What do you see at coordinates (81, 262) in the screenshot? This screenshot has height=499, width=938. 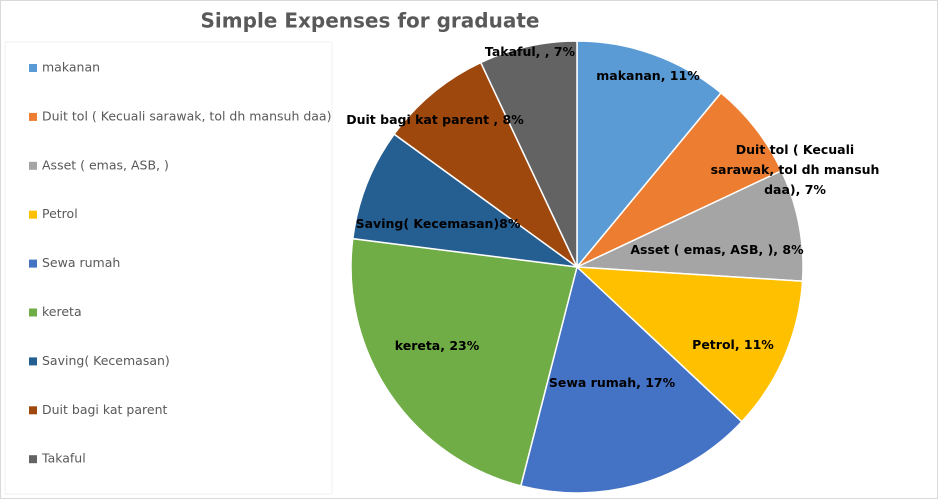 I see `legend-label: Sewa rumah` at bounding box center [81, 262].